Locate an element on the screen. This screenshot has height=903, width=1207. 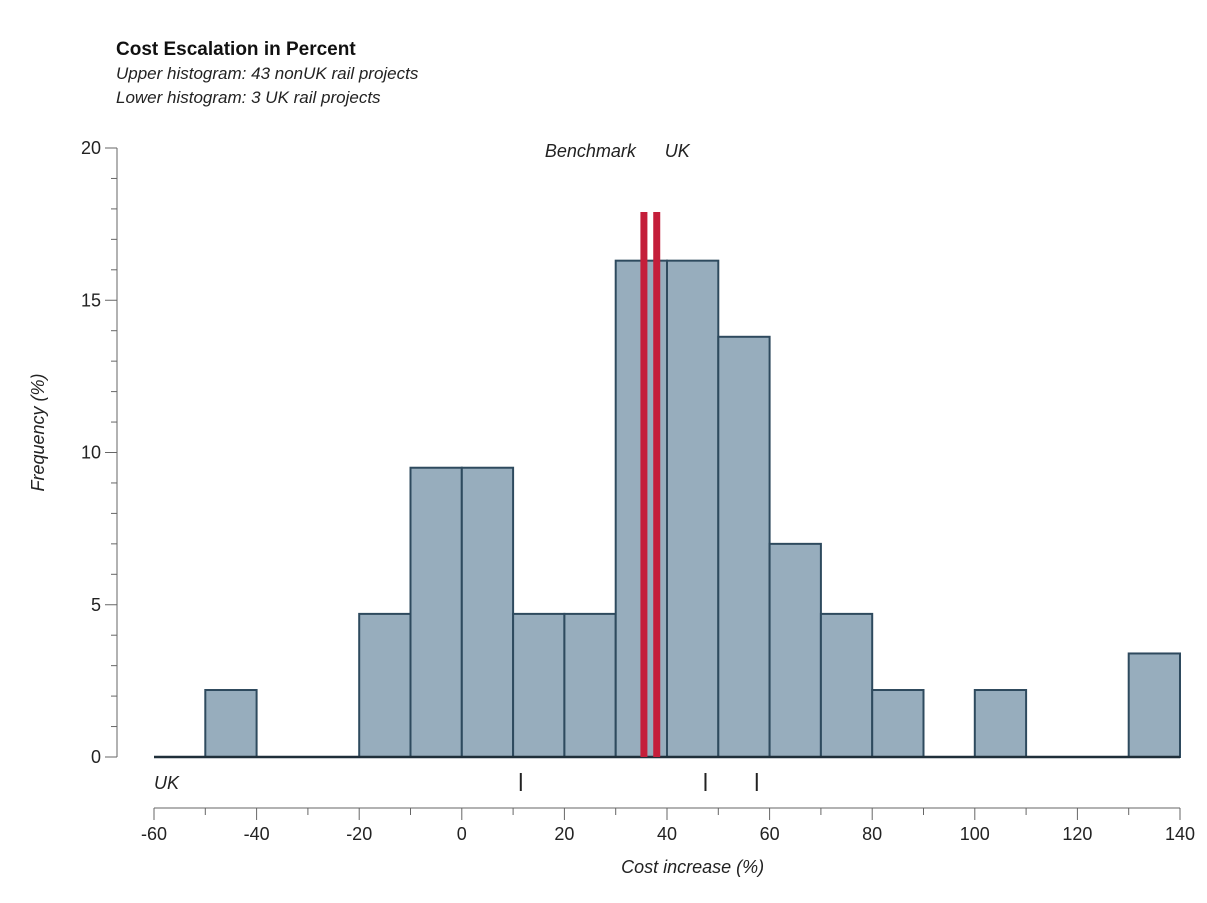
x-tick-label: 140 is located at coordinates (1180, 834).